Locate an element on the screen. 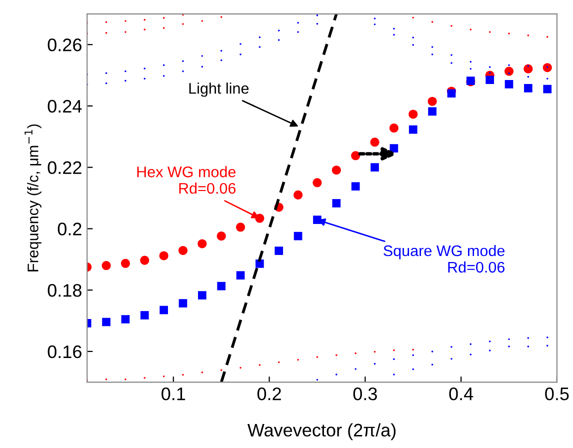  annotation: Light line is located at coordinates (219, 89).